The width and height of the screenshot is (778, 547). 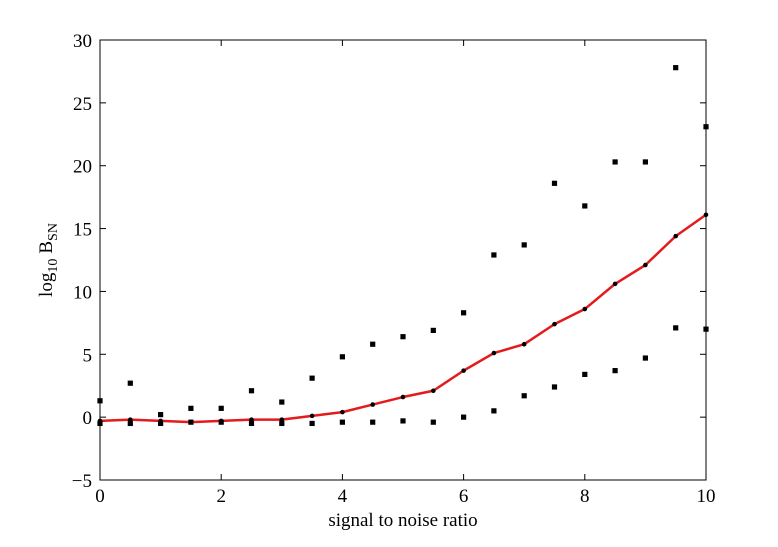 What do you see at coordinates (53, 266) in the screenshot?
I see `y-axis-label-log-sub: 10` at bounding box center [53, 266].